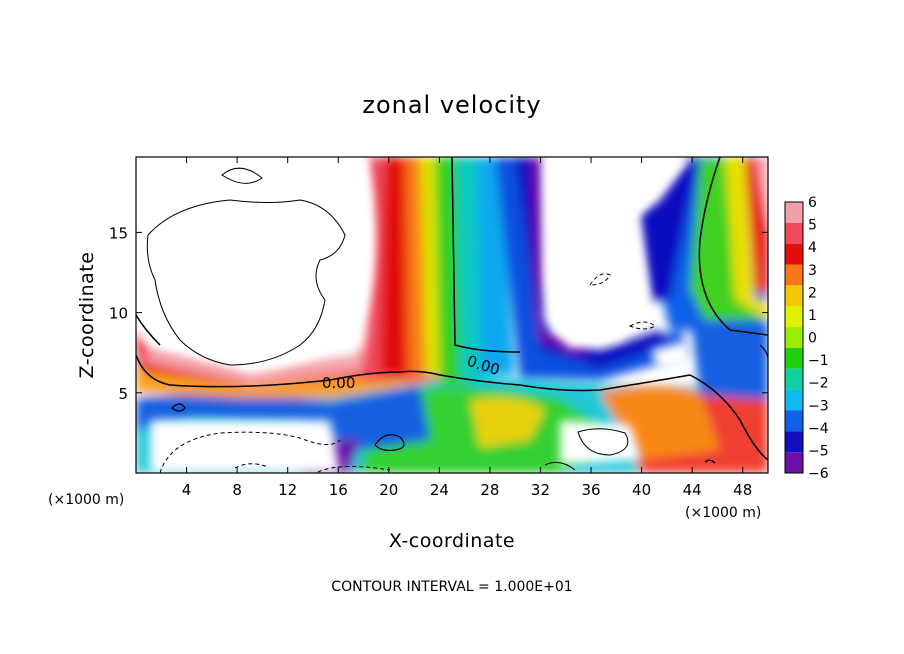  Describe the element at coordinates (489, 490) in the screenshot. I see `x-tick-label: 28` at that location.